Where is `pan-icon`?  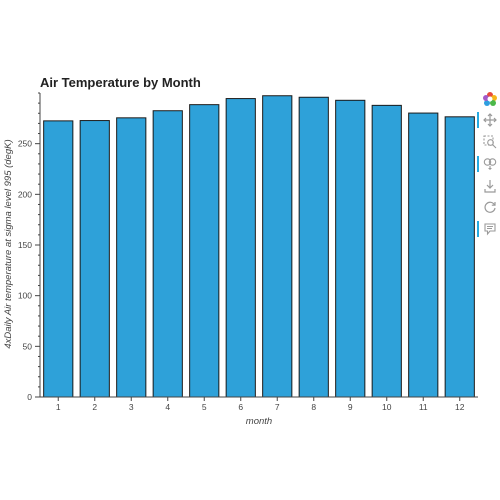 pan-icon is located at coordinates (488, 120).